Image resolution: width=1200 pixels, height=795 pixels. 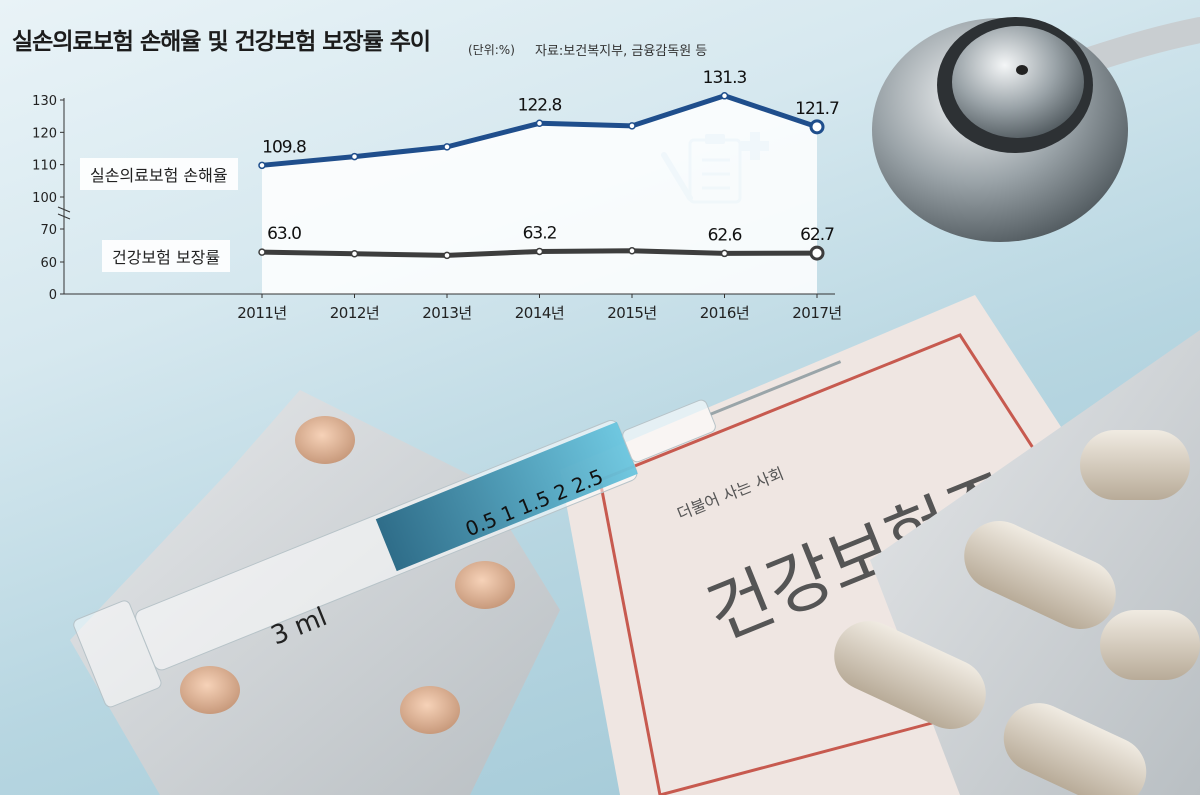 I want to click on series-label-loss-ratio: 실손의료보험 손해율, so click(x=159, y=174).